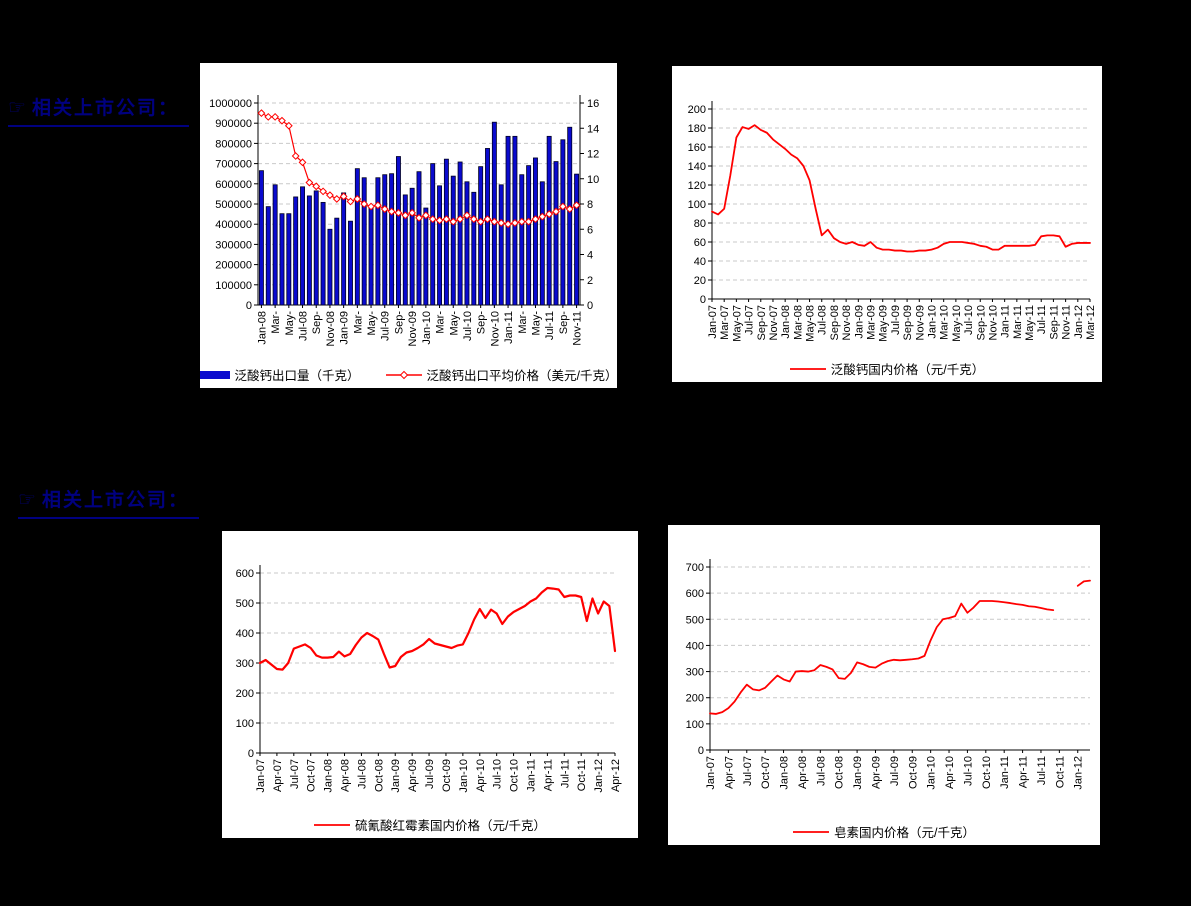 This screenshot has height=906, width=1191. I want to click on svg-text: Apr-10, so click(481, 775).